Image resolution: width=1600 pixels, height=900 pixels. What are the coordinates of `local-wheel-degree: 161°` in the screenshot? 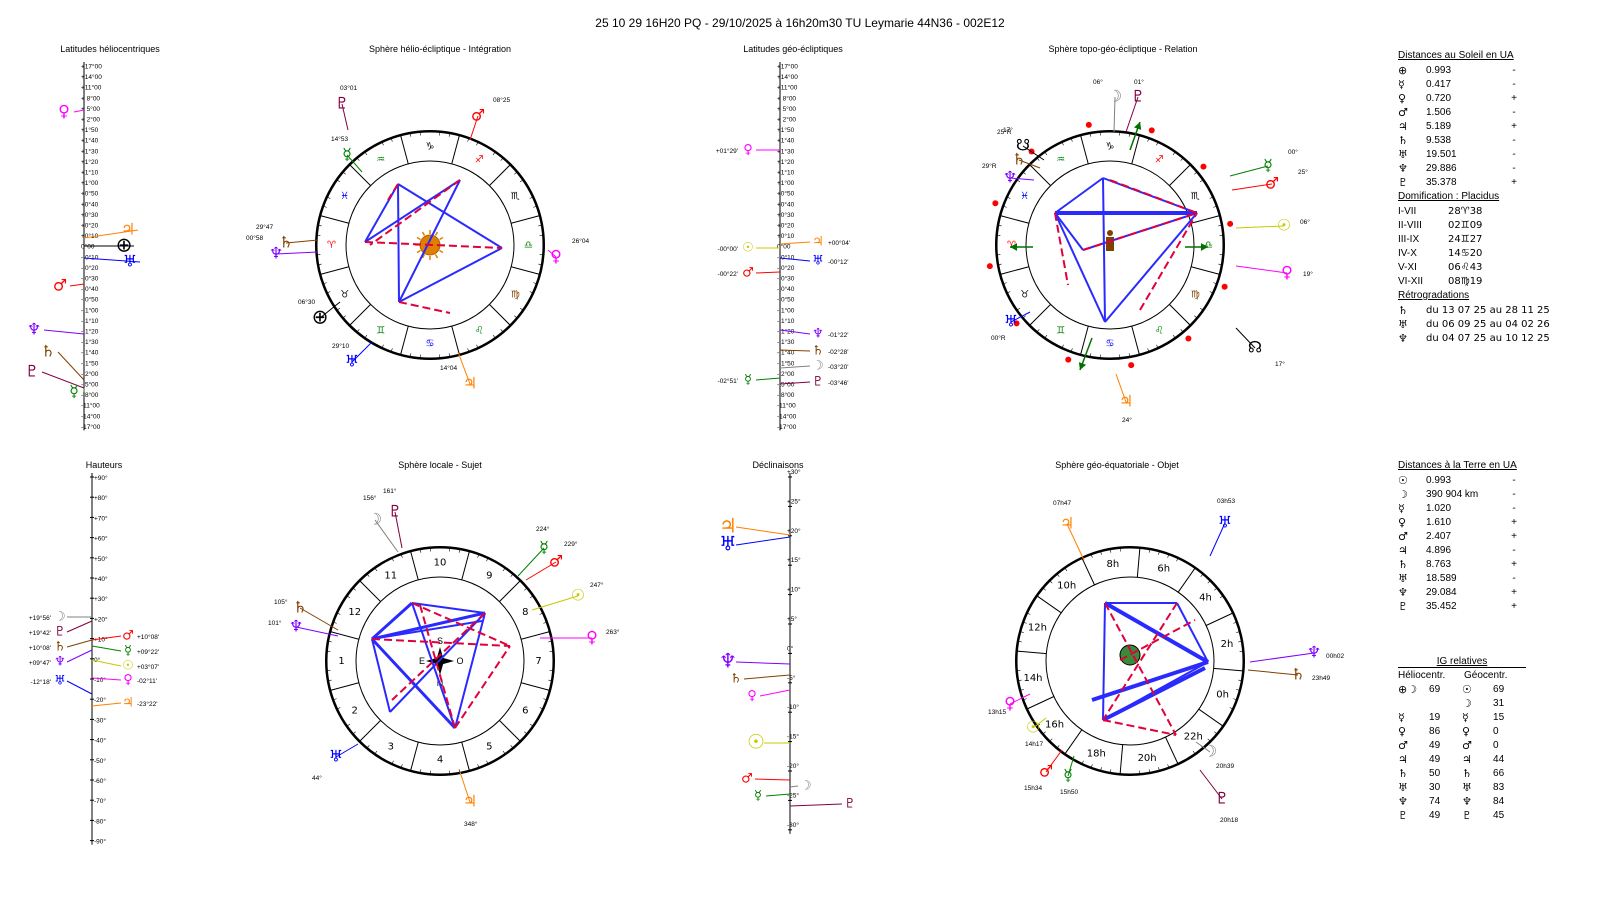 It's located at (390, 491).